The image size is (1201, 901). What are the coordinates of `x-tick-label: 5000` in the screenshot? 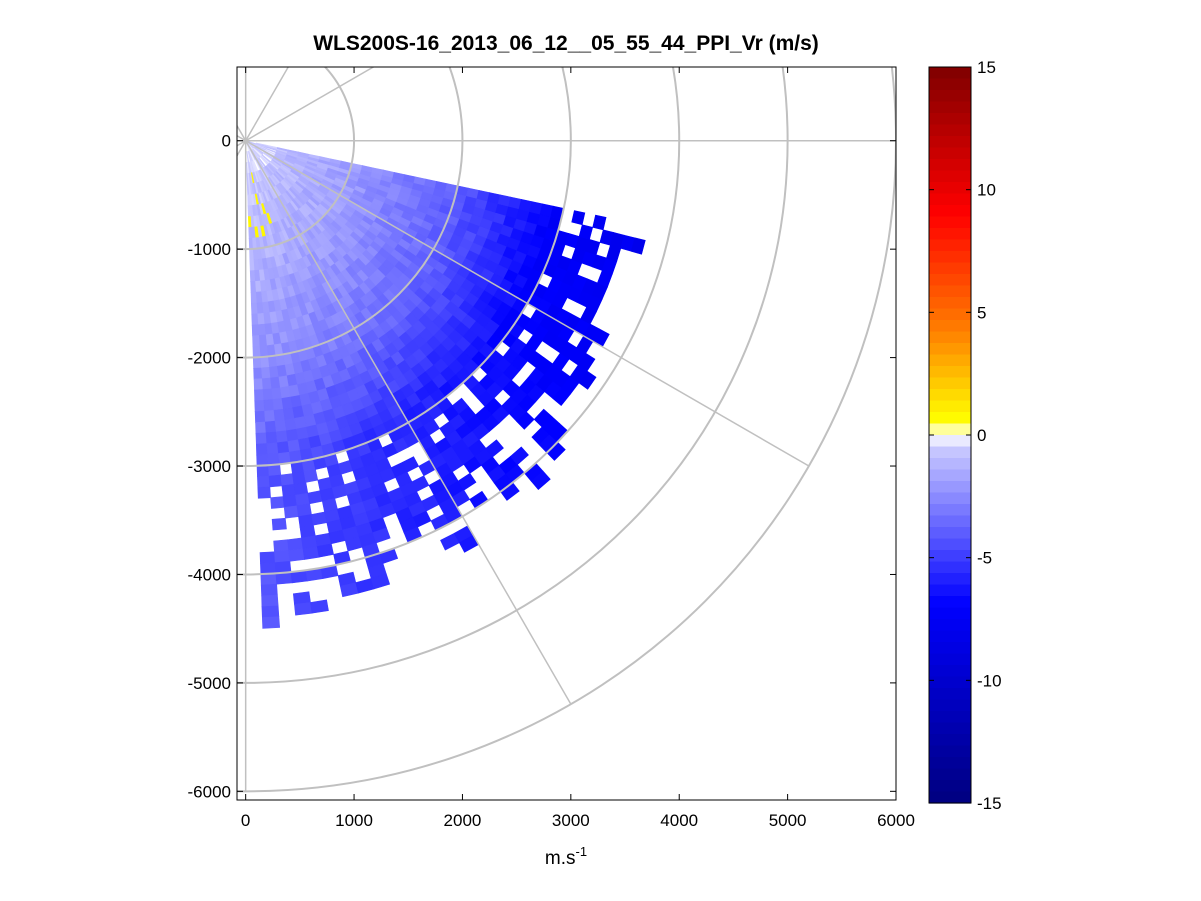 It's located at (788, 820).